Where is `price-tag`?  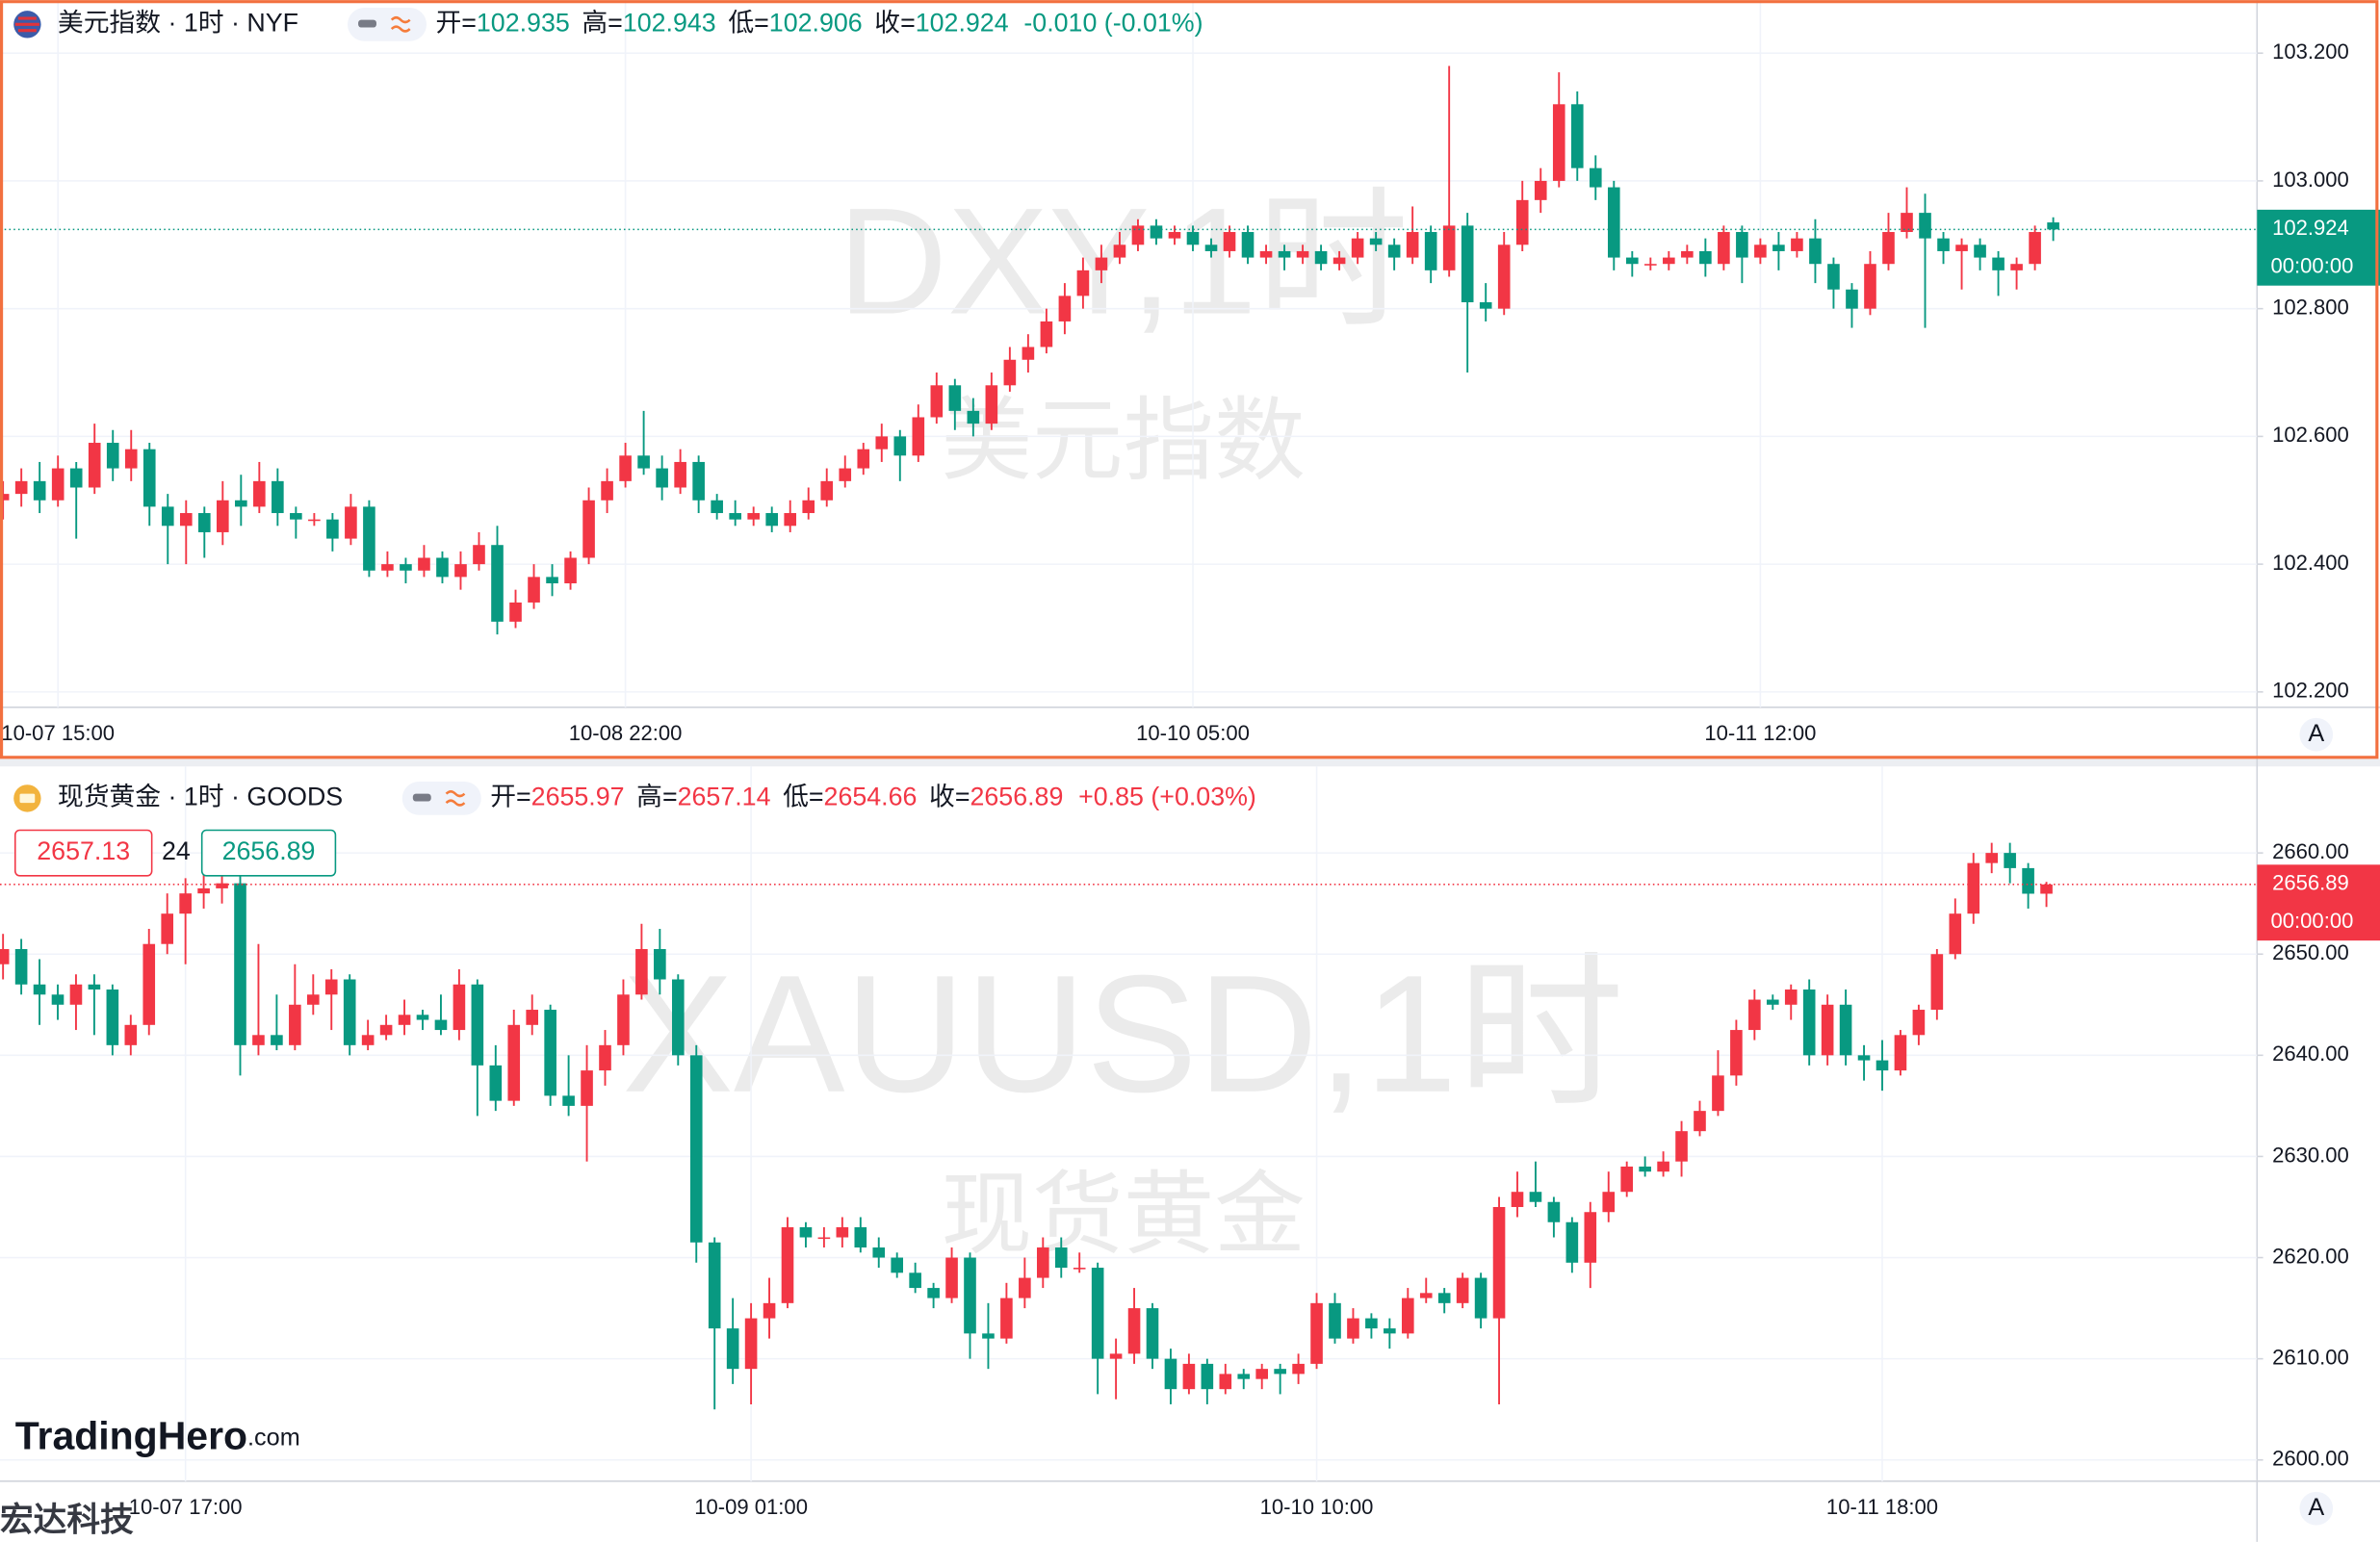
price-tag is located at coordinates (2319, 247).